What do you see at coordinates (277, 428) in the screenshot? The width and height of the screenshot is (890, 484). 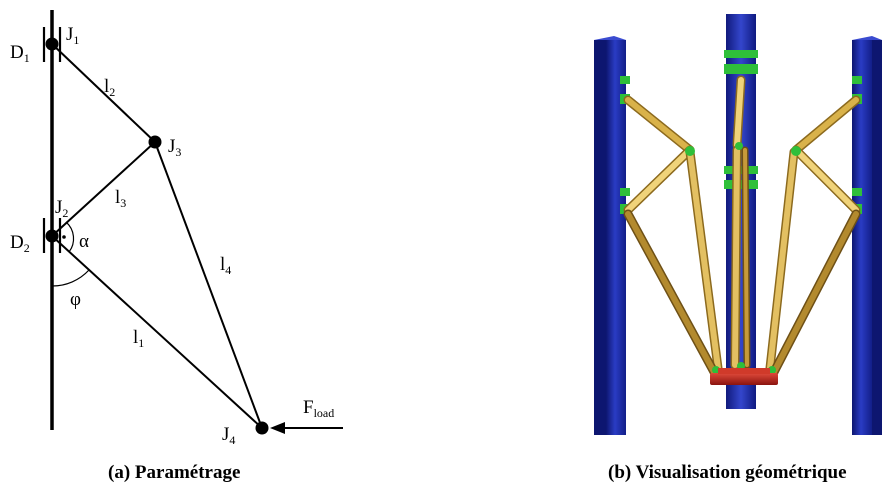 I see `force-arrow-head` at bounding box center [277, 428].